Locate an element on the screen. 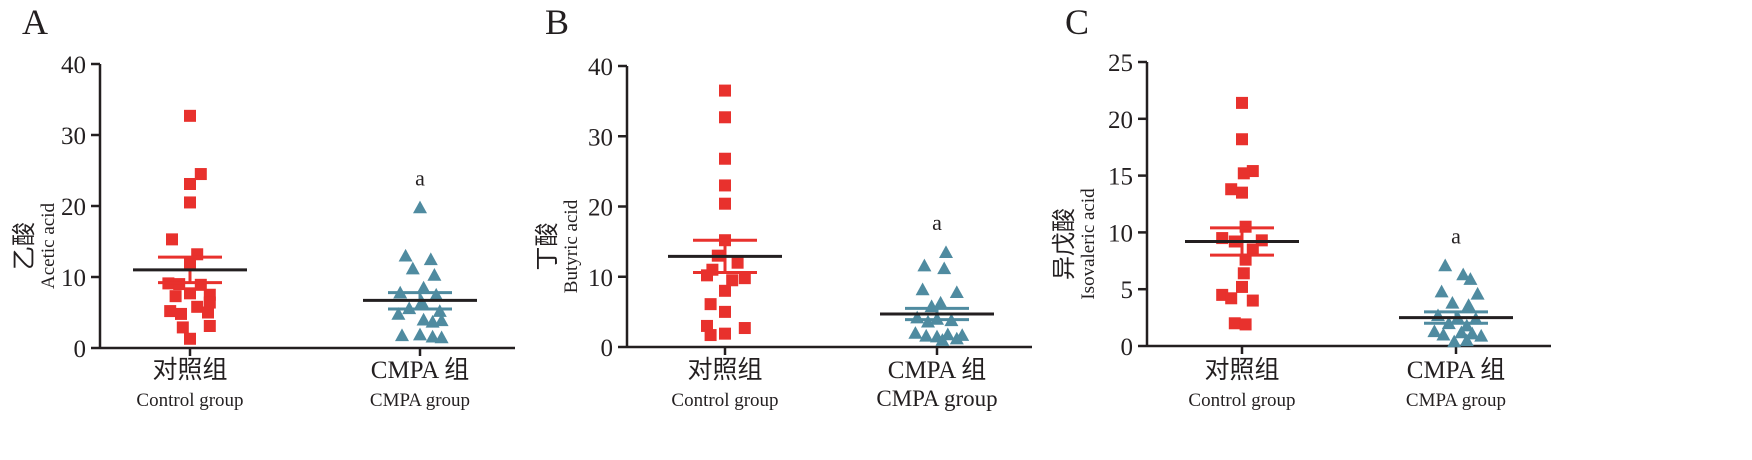 The height and width of the screenshot is (460, 1752). y-tick-label: 30 is located at coordinates (73, 136).